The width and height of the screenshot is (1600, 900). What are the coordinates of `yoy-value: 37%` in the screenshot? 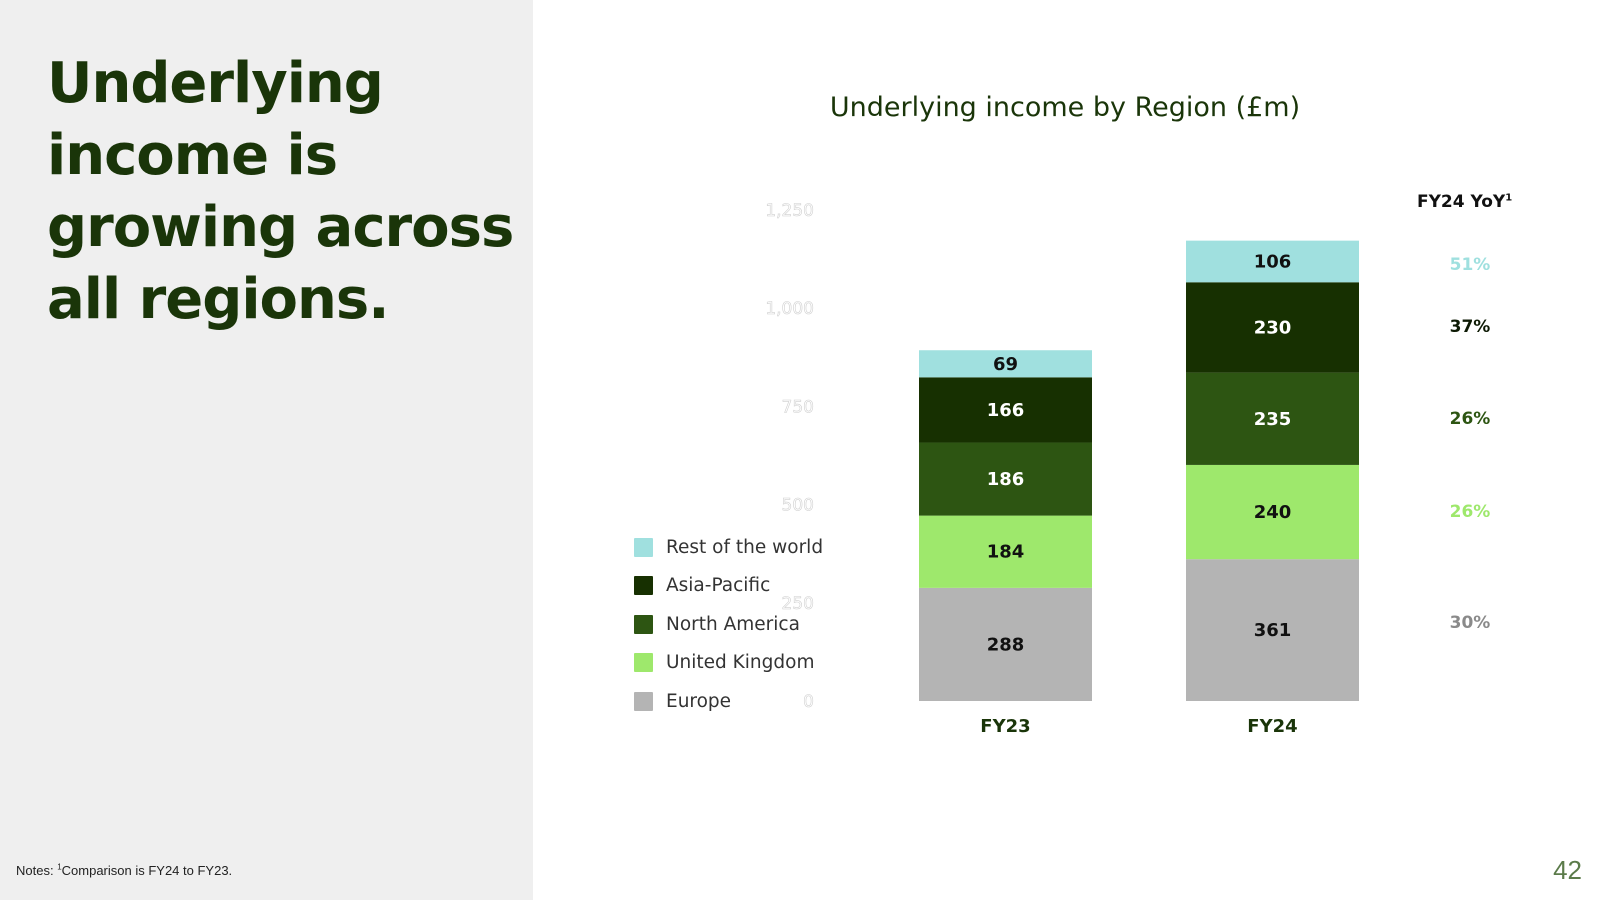 It's located at (1470, 327).